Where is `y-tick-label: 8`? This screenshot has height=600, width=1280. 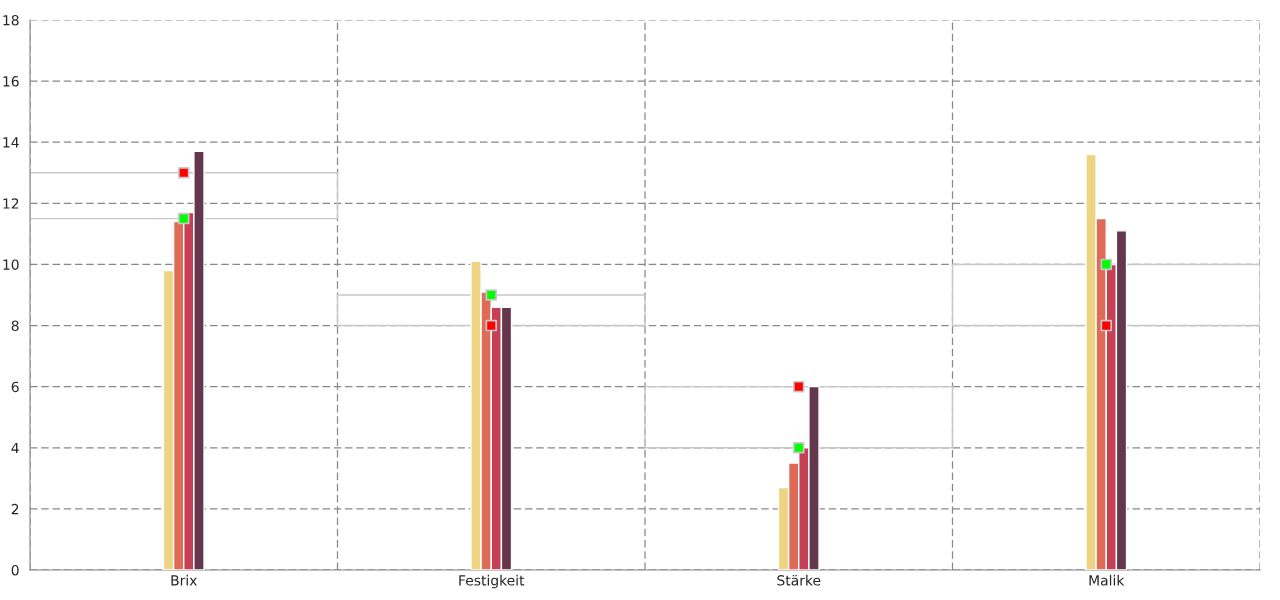
y-tick-label: 8 is located at coordinates (15, 326).